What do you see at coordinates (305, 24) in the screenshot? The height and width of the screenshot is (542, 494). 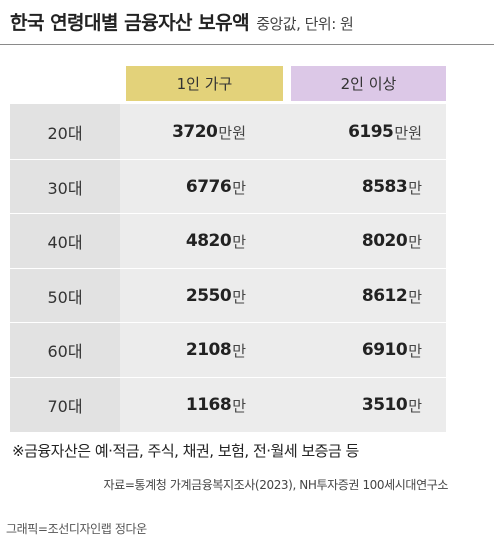 I see `subtitle-text: 중앙값, 단위: 원` at bounding box center [305, 24].